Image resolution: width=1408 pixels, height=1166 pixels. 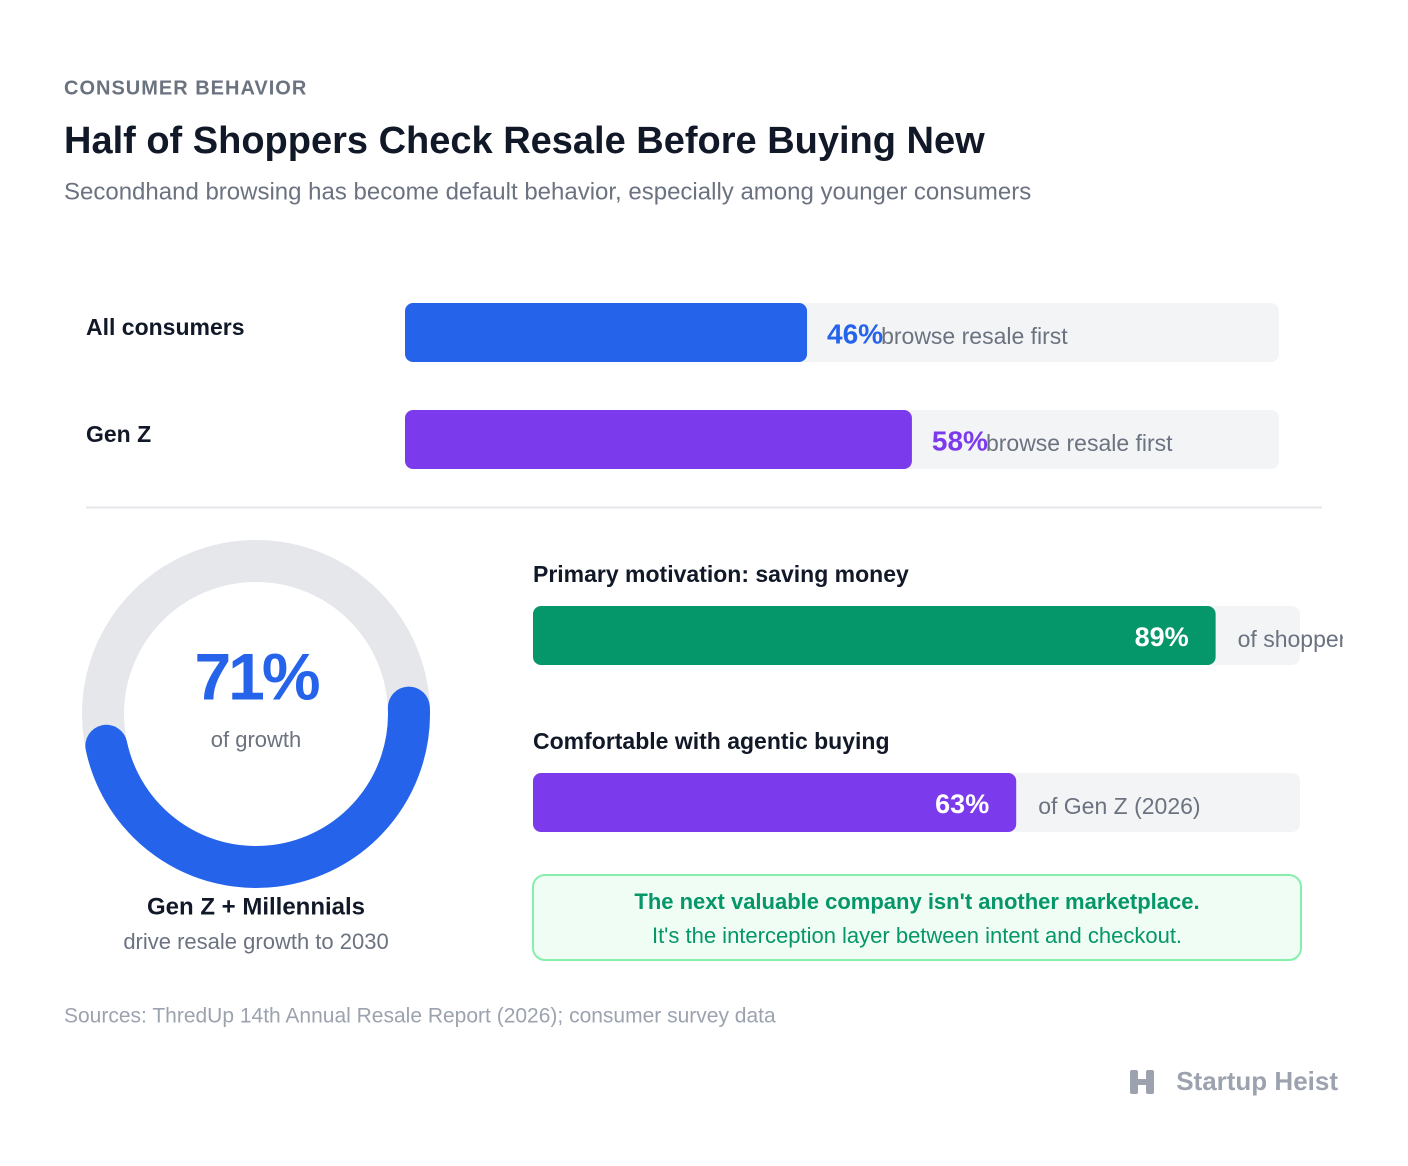 What do you see at coordinates (1298, 639) in the screenshot?
I see `bar-note: of shoppers` at bounding box center [1298, 639].